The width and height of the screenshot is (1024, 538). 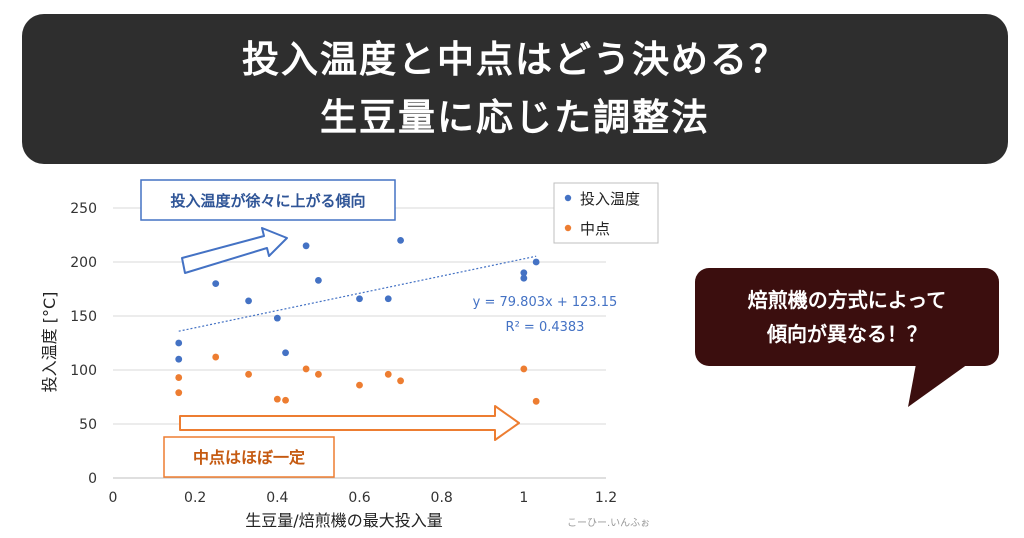 I want to click on orange-annotation-box, so click(x=249, y=457).